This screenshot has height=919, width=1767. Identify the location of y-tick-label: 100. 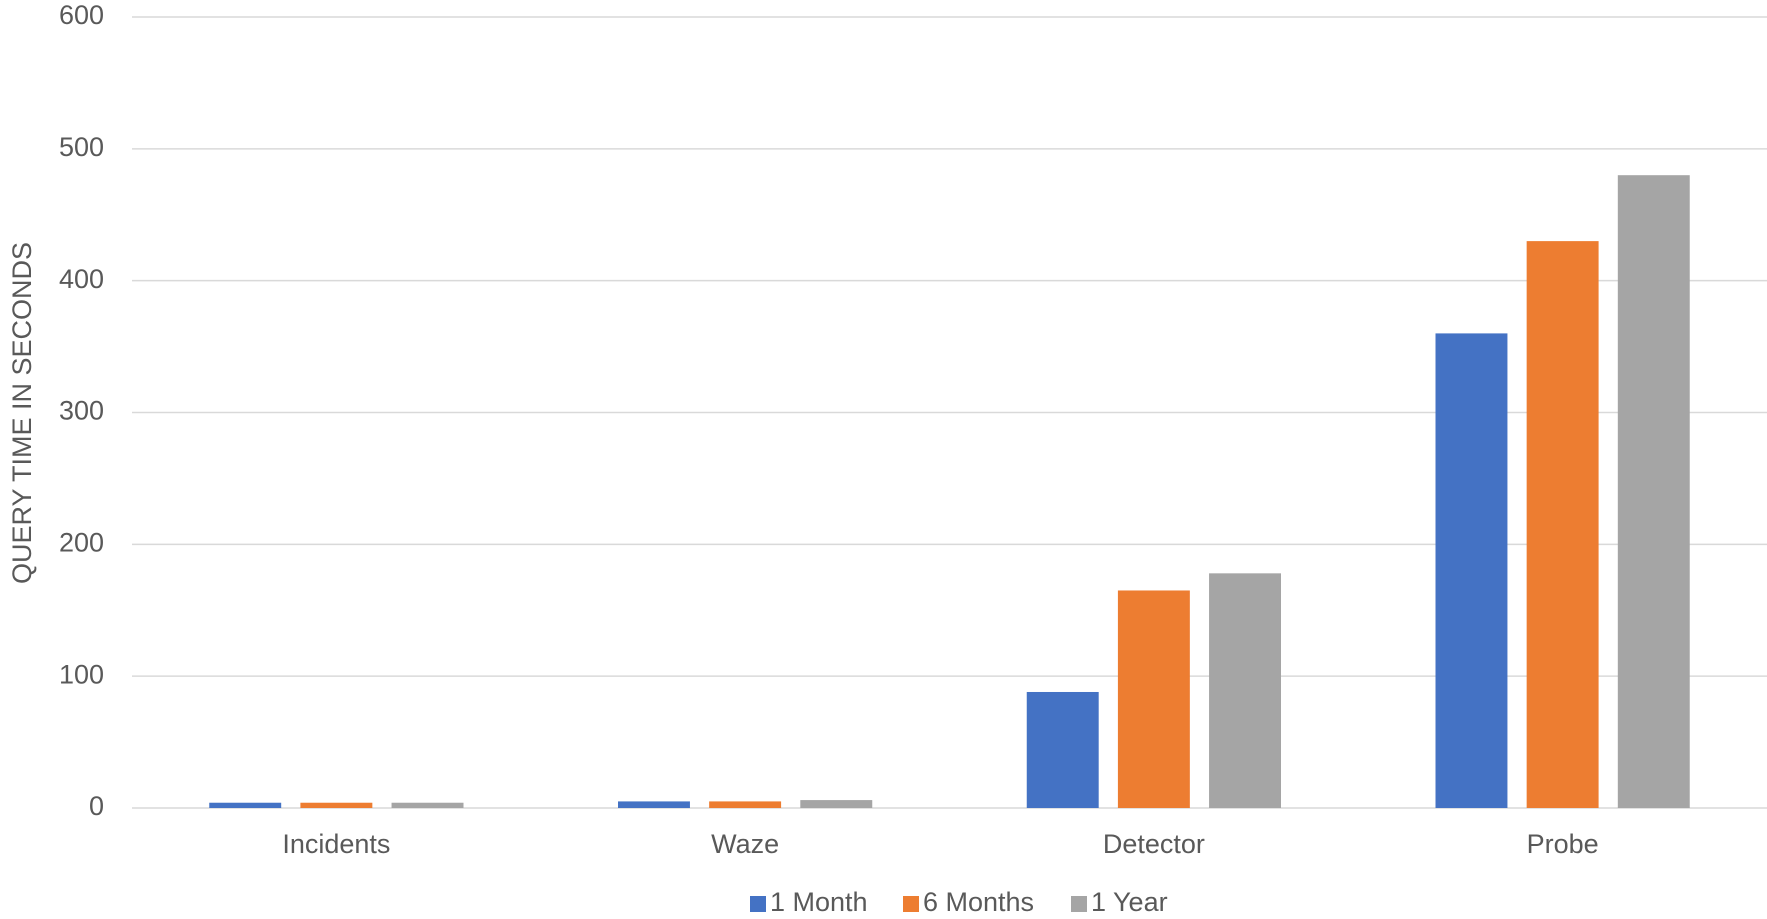
(81, 674).